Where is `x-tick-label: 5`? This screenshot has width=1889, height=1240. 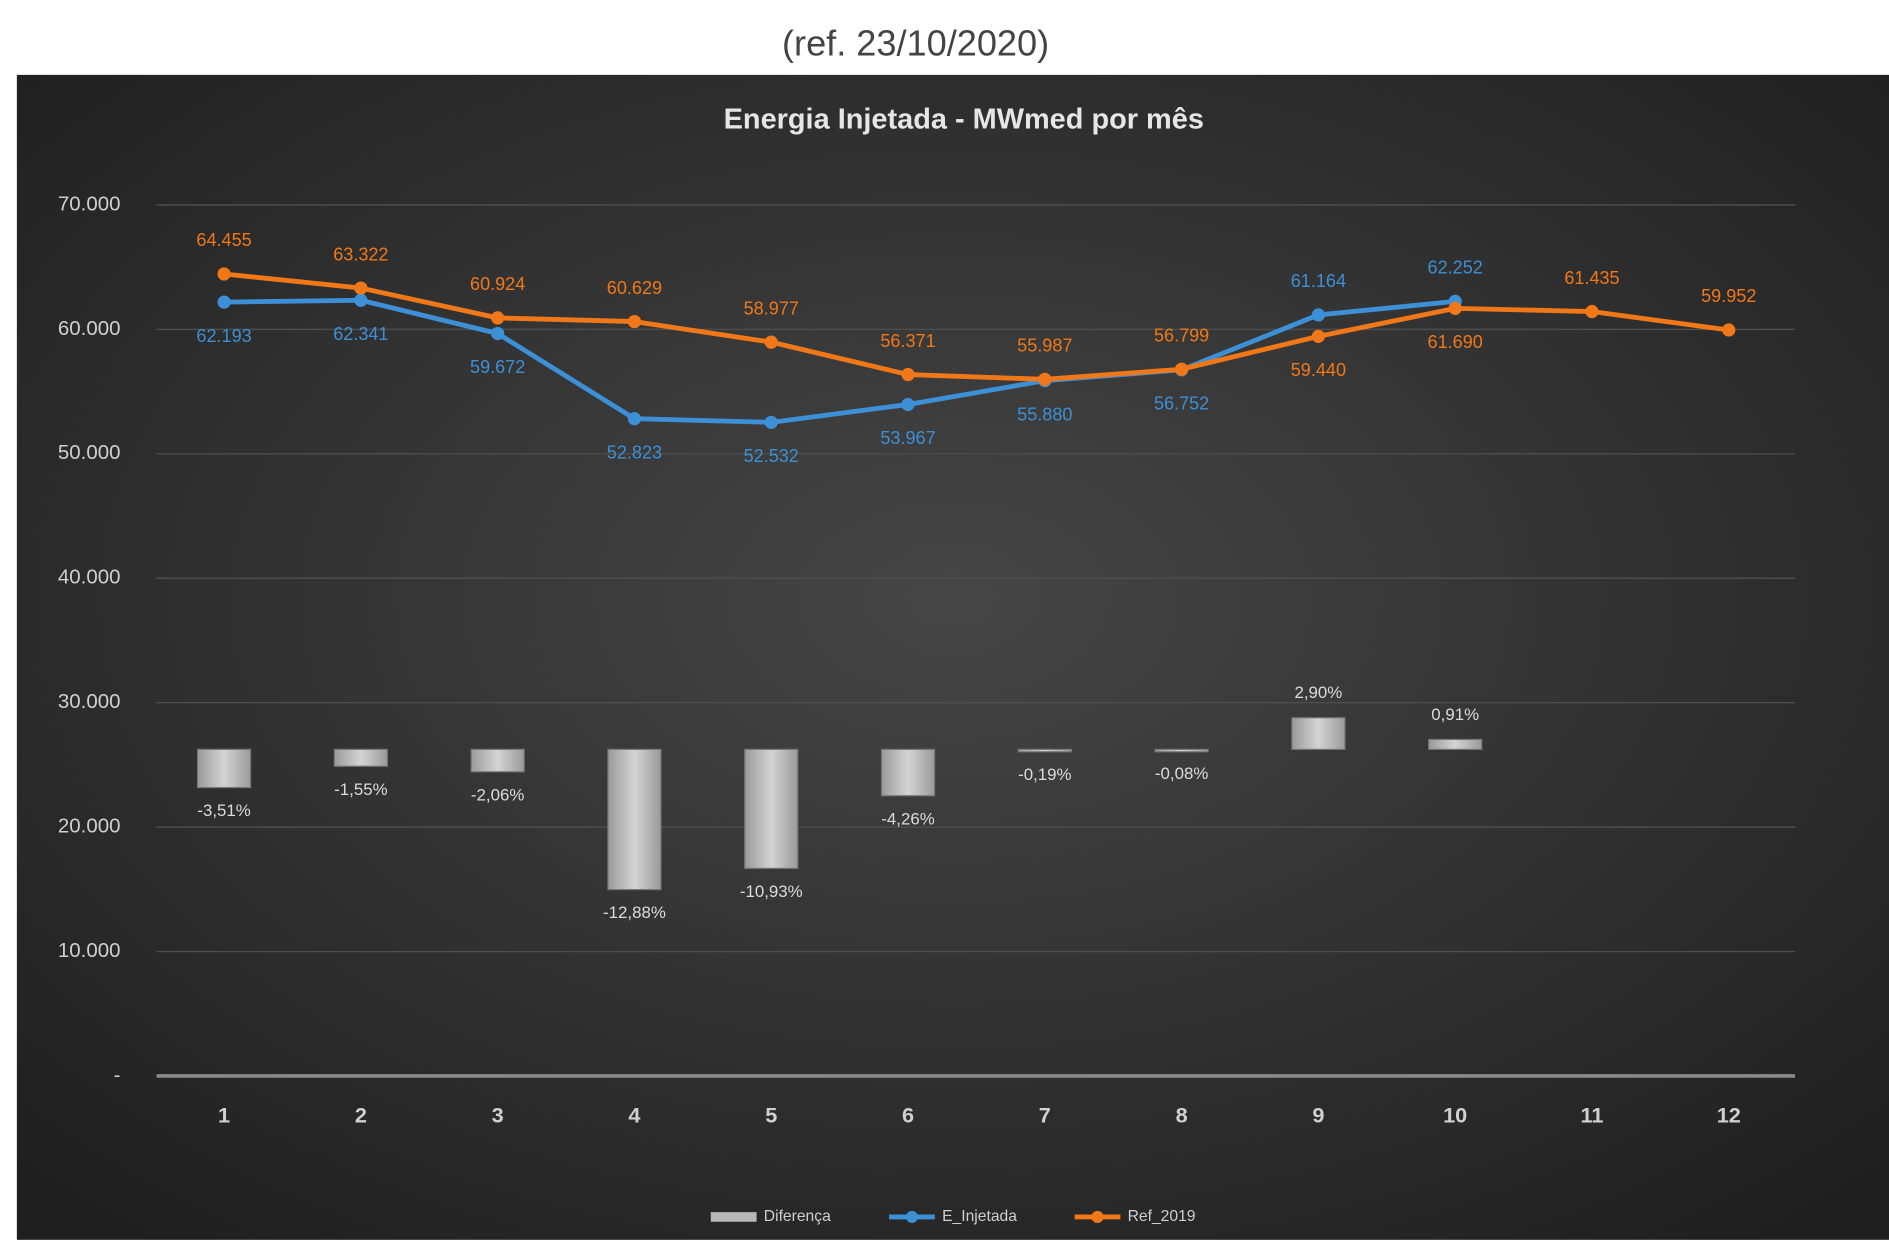 x-tick-label: 5 is located at coordinates (771, 1115).